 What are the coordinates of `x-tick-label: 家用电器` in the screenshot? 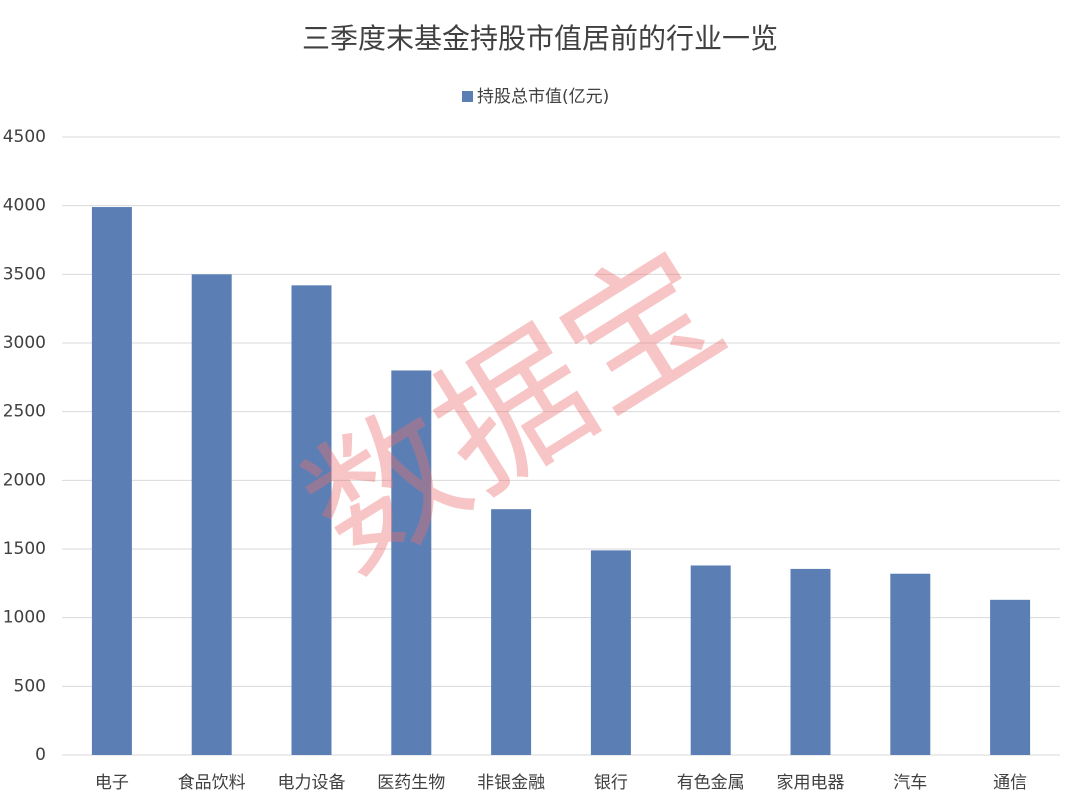 It's located at (811, 783).